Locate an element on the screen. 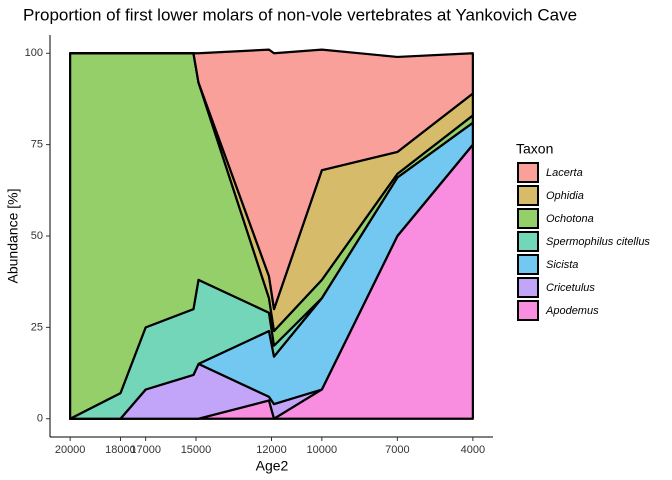 This screenshot has height=480, width=672. x-tick-label: 12000 is located at coordinates (271, 450).